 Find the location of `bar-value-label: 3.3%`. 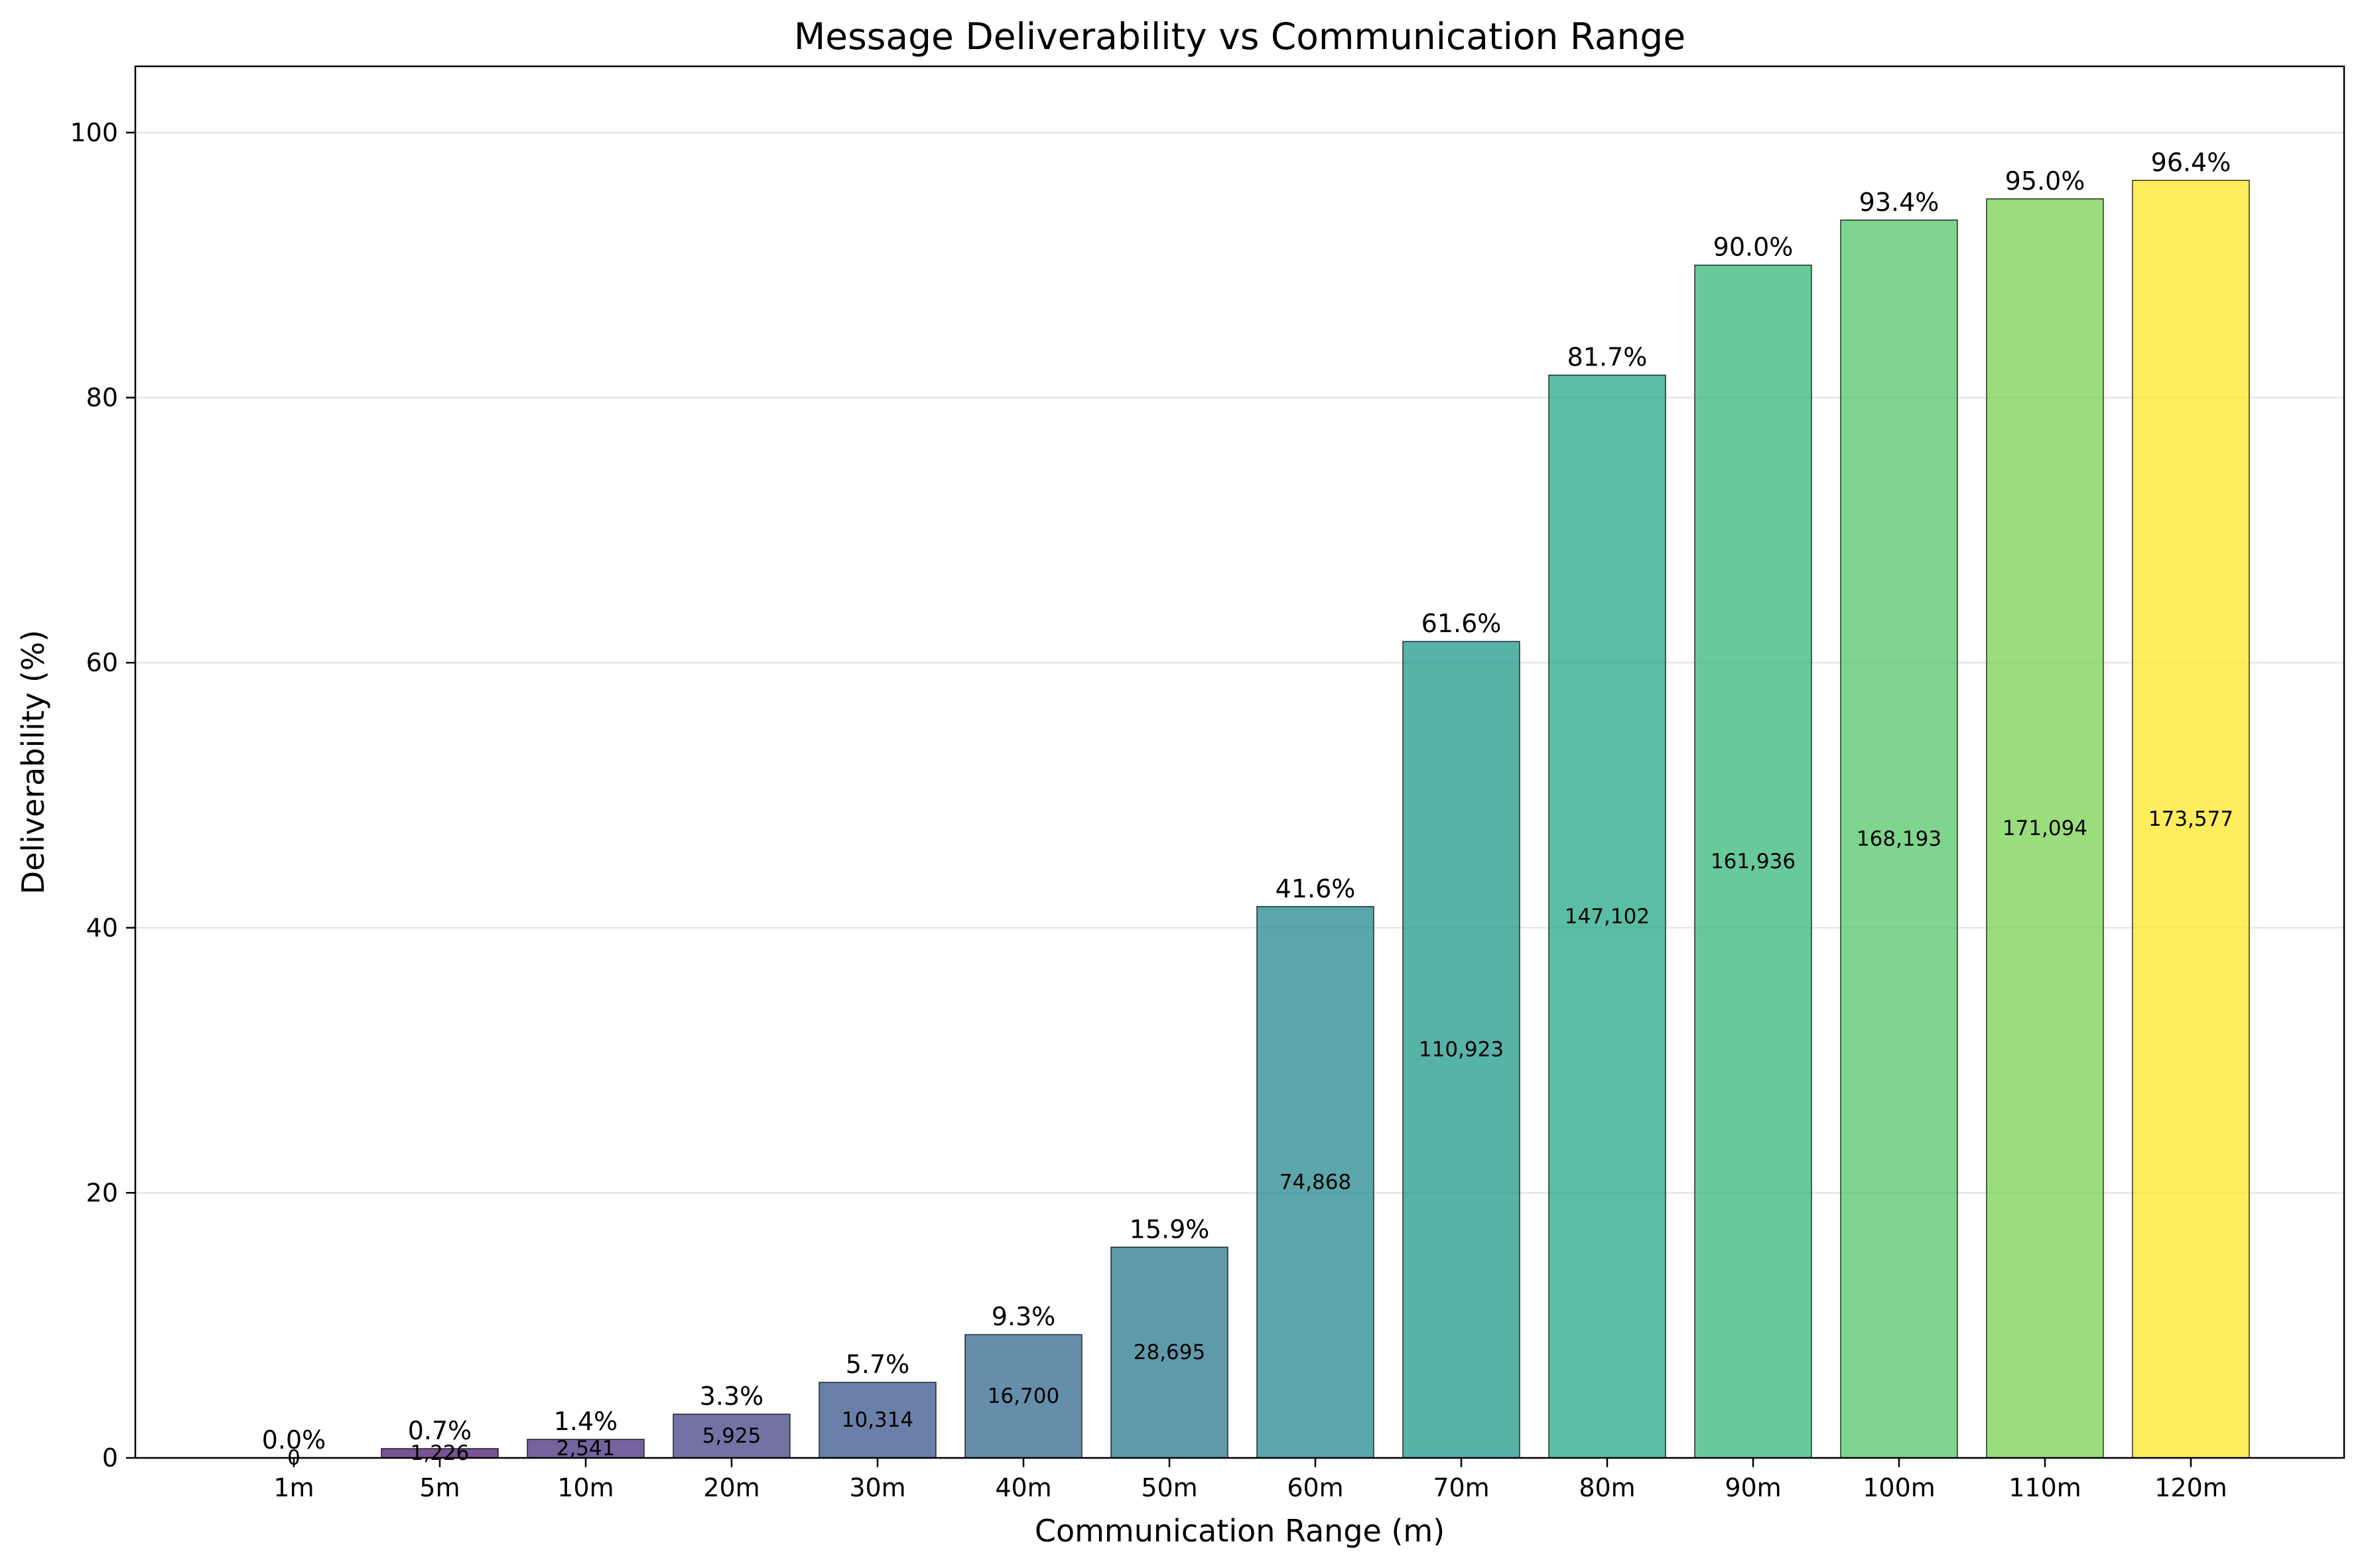

bar-value-label: 3.3% is located at coordinates (732, 1396).